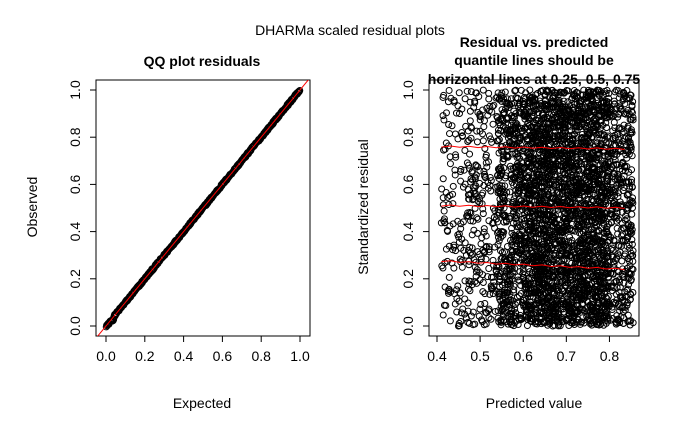  I want to click on qq-y-tick-label: 0.8, so click(75, 137).